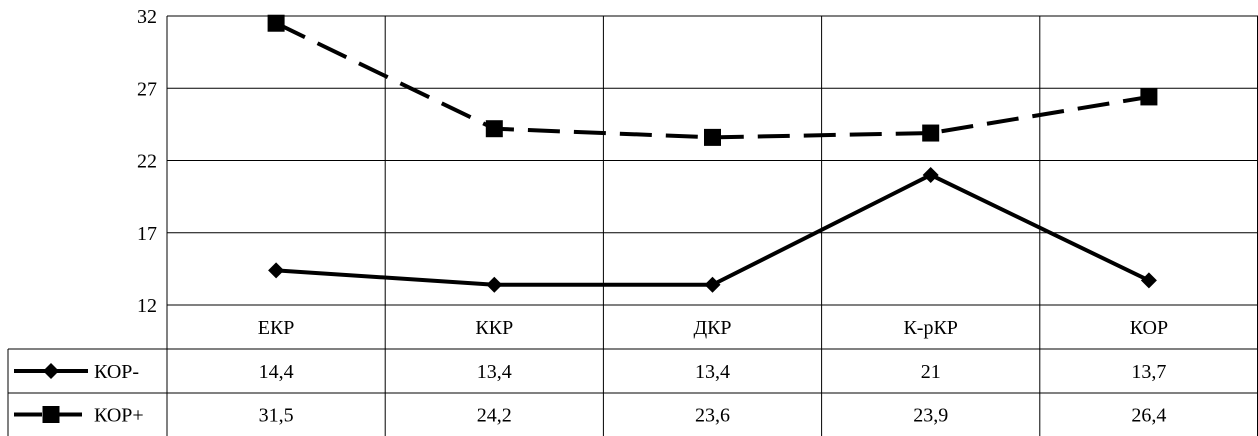 This screenshot has width=1258, height=436. Describe the element at coordinates (276, 372) in the screenshot. I see `table-cell-value: 14,4` at that location.